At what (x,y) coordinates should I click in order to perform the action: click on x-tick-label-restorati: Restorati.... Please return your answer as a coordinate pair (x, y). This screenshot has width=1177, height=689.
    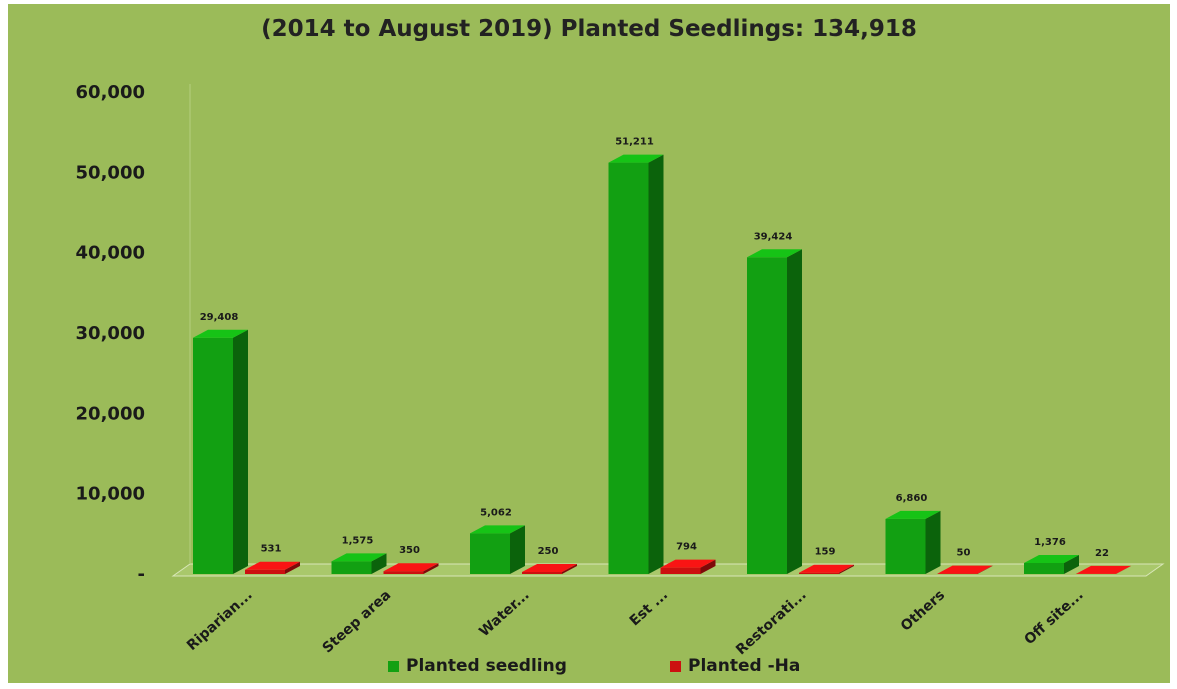
    Looking at the image, I should click on (771, 622).